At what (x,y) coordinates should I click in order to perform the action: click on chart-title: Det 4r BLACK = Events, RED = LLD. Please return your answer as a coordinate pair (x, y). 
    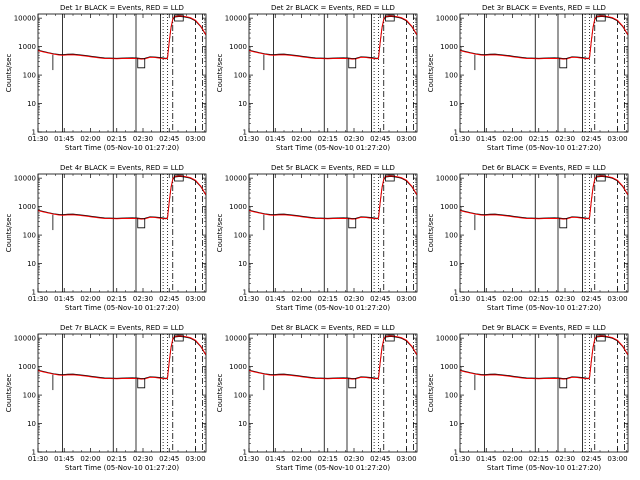
    Looking at the image, I should click on (122, 168).